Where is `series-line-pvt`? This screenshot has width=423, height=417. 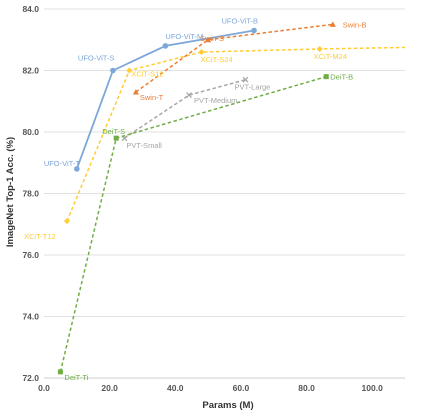 series-line-pvt is located at coordinates (184, 109).